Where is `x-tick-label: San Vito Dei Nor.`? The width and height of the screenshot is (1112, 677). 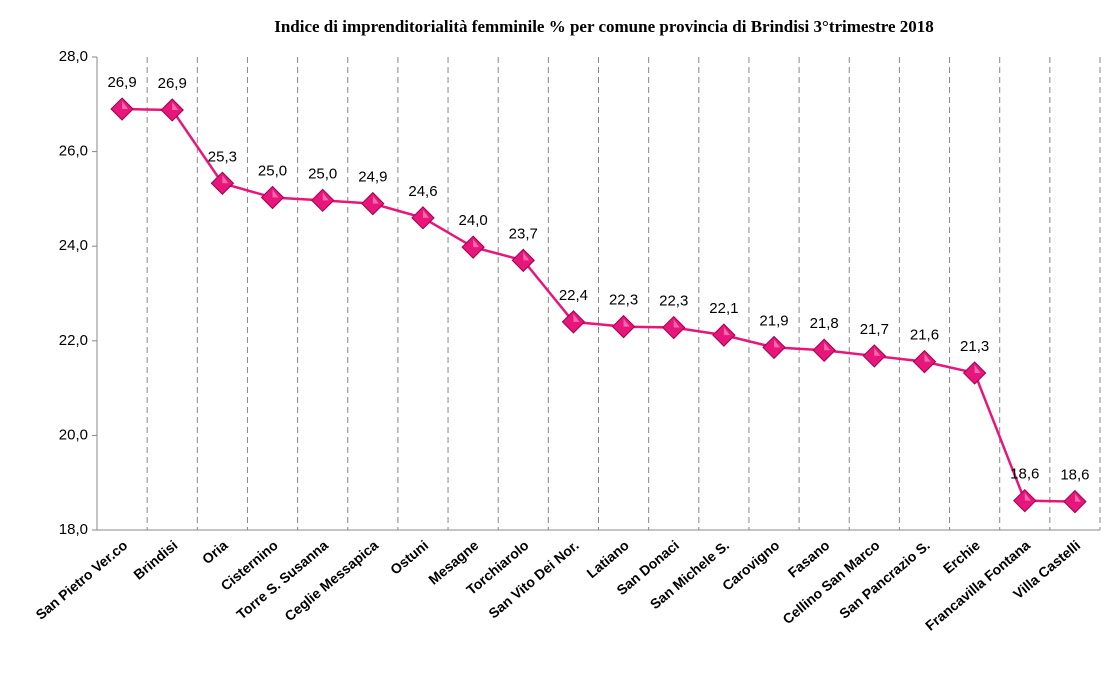 x-tick-label: San Vito Dei Nor. is located at coordinates (533, 579).